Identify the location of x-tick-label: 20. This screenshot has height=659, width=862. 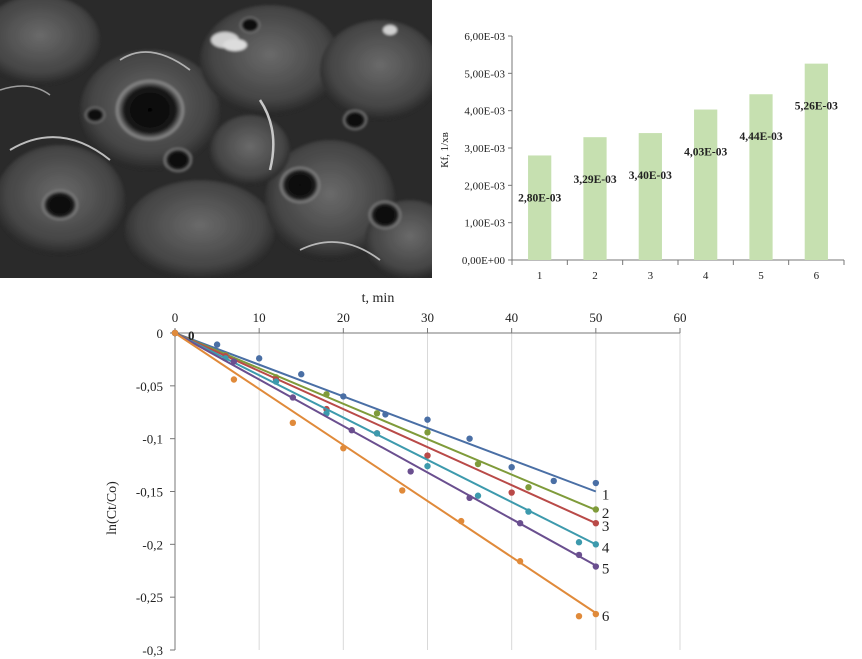
(343, 317).